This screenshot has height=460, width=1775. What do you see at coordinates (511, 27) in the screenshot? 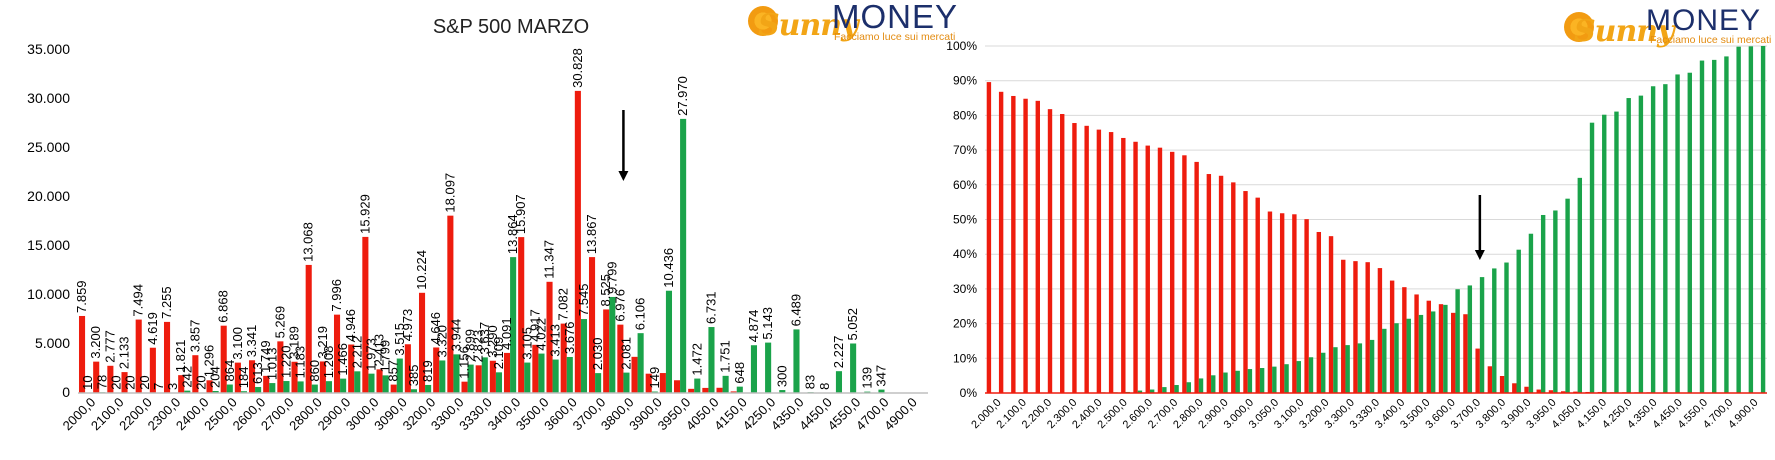
I see `chart-title: S&P 500 MARZO` at bounding box center [511, 27].